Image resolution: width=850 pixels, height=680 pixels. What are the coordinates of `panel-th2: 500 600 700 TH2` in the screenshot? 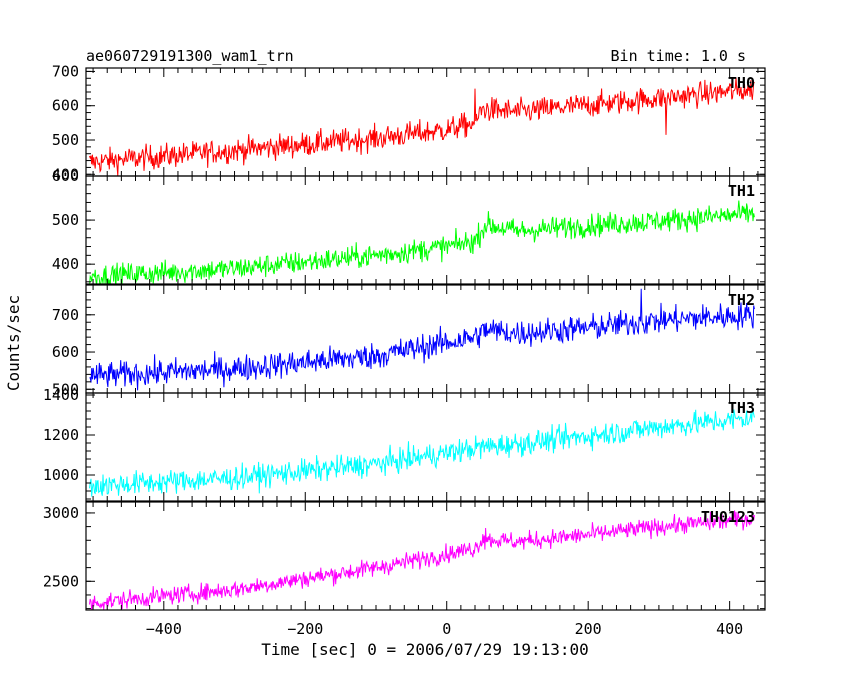 It's located at (409, 341).